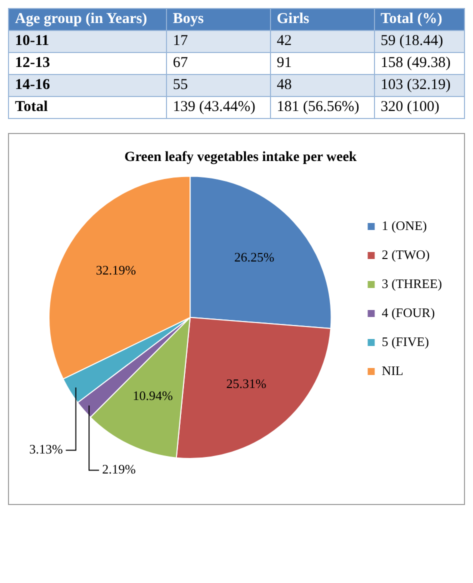  I want to click on category-label: Total, so click(31, 107).